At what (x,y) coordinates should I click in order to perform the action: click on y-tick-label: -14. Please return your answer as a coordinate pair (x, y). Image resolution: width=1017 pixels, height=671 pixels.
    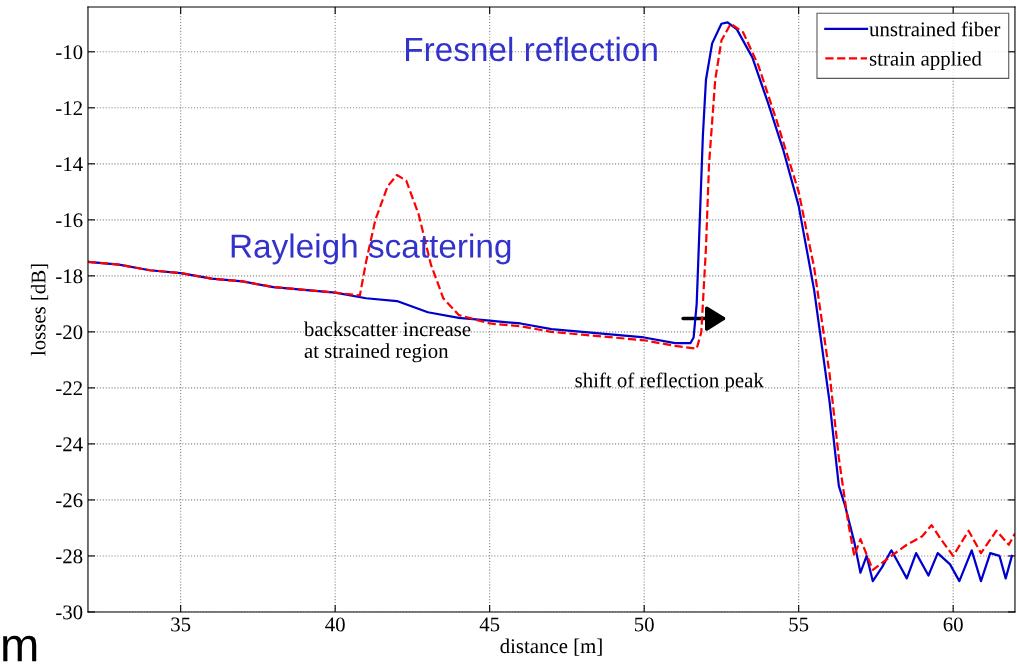
    Looking at the image, I should click on (69, 164).